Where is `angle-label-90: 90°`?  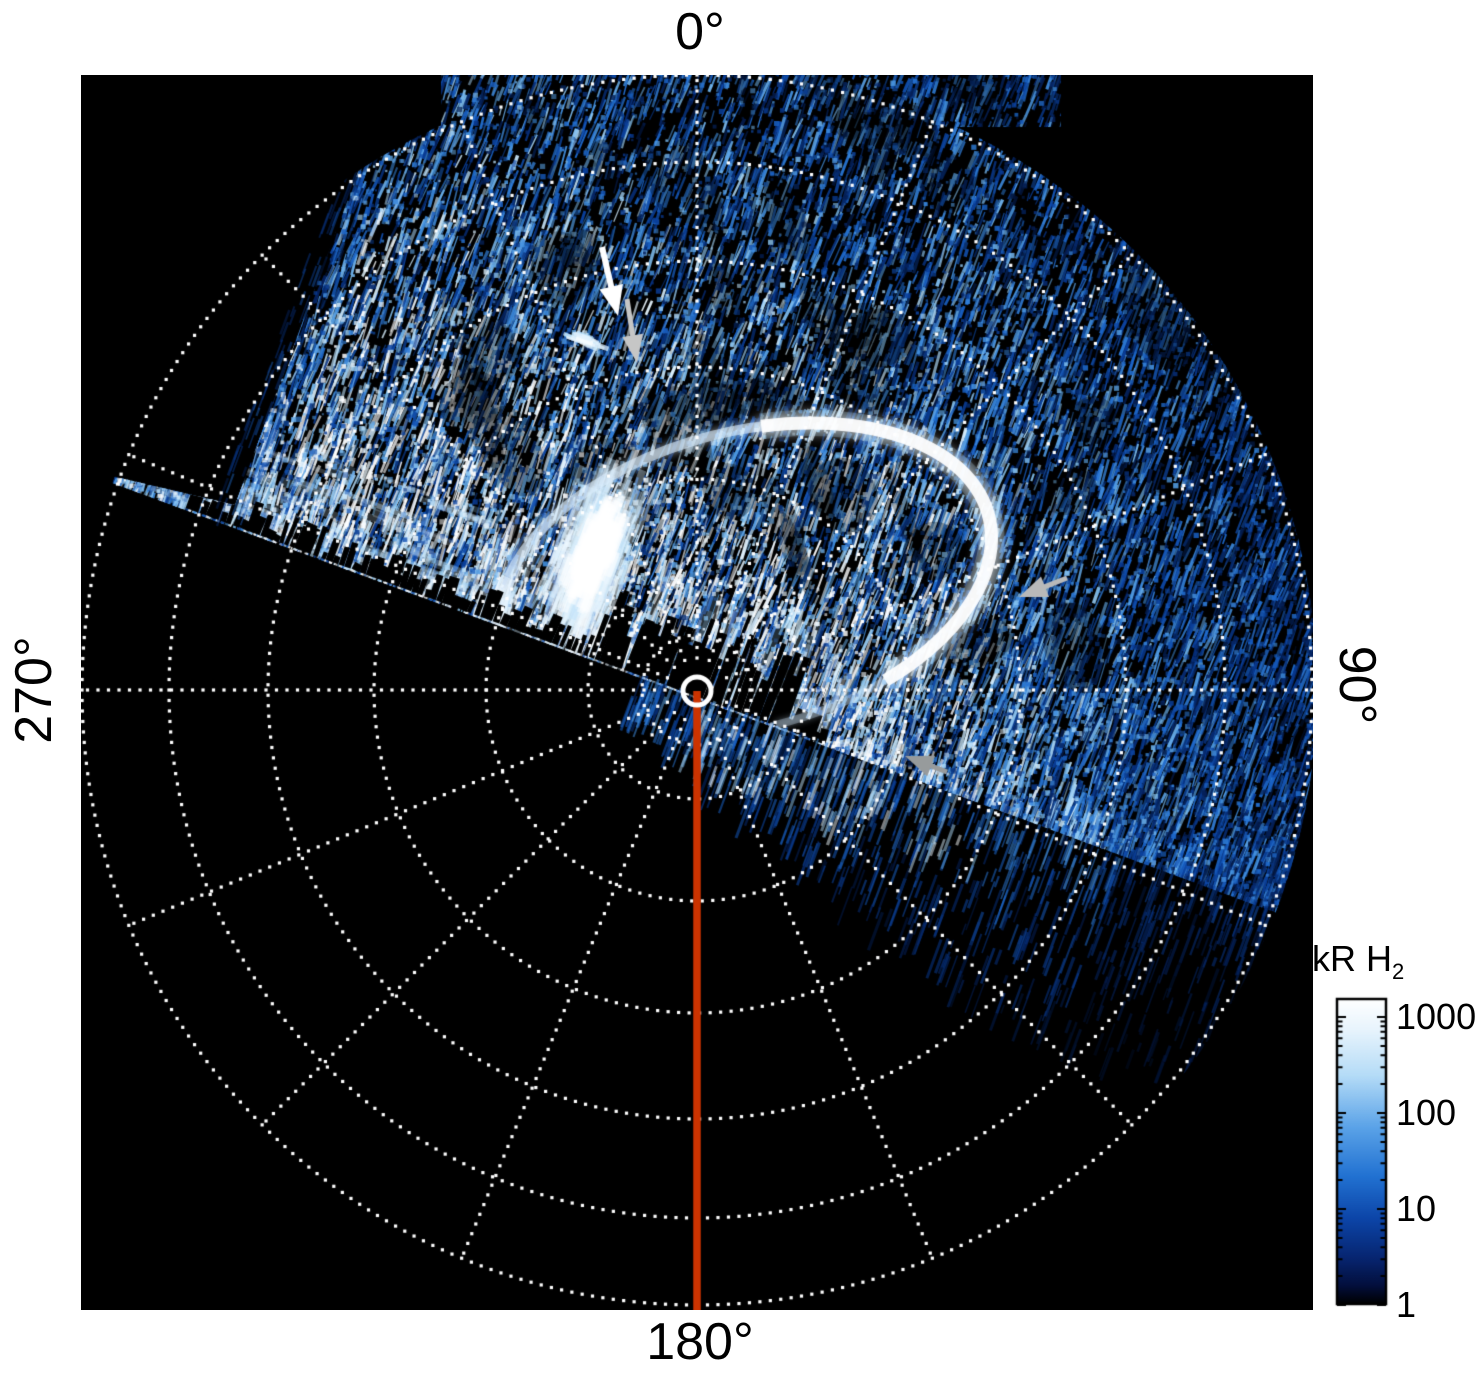 angle-label-90: 90° is located at coordinates (1357, 685).